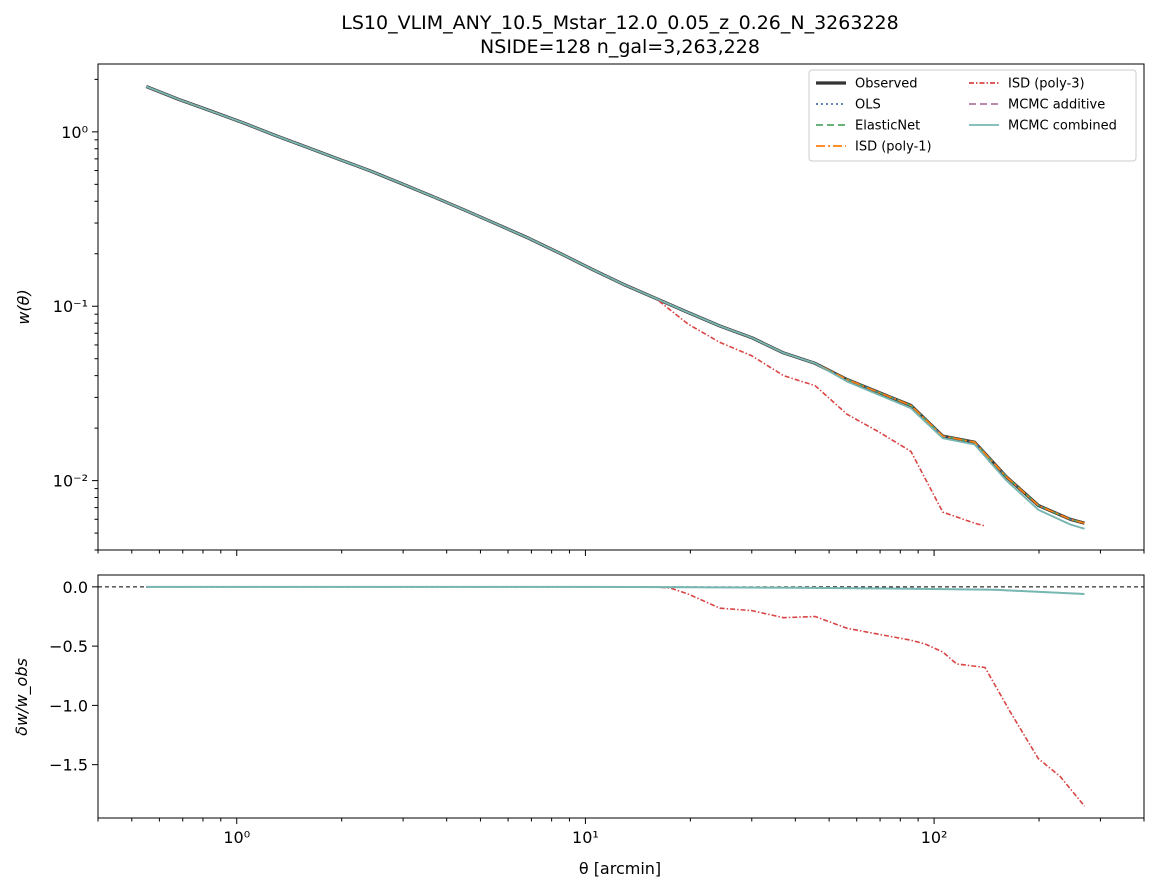 Image resolution: width=1155 pixels, height=891 pixels. What do you see at coordinates (620, 868) in the screenshot?
I see `x-axis-label: θ [arcmin]` at bounding box center [620, 868].